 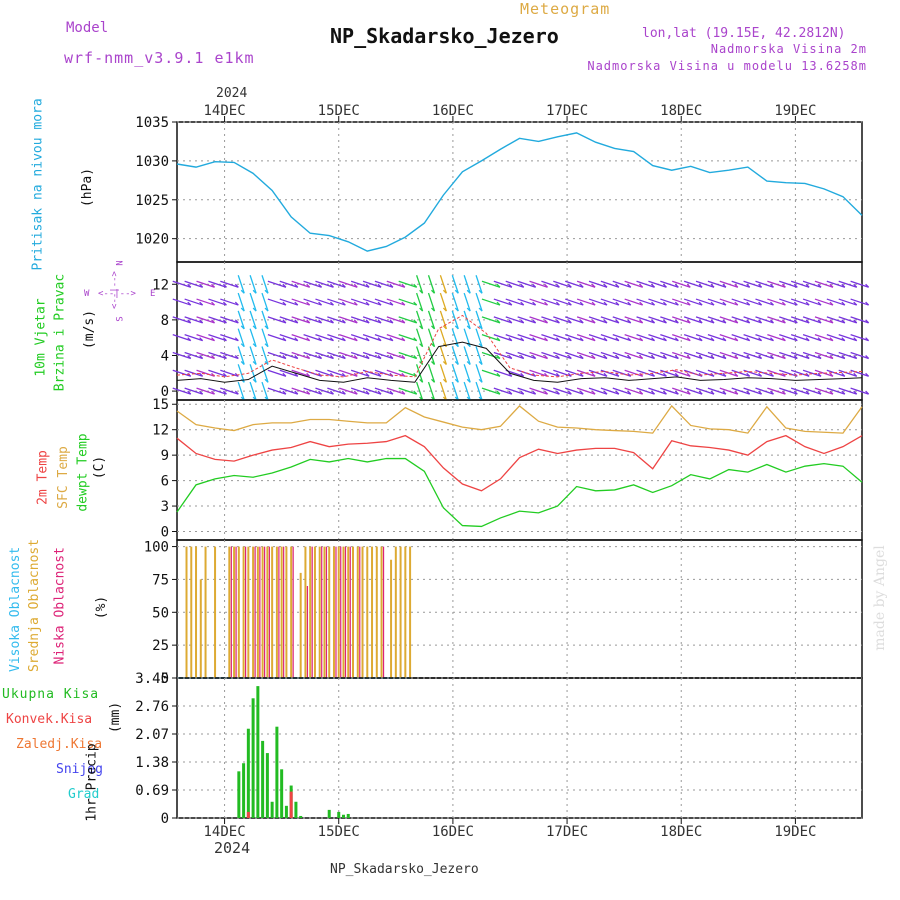 What do you see at coordinates (509, 829) in the screenshot?
I see `bottom-time-labels: 14DEC 15DEC 16DEC 17DEC 18DEC 19DEC` at bounding box center [509, 829].